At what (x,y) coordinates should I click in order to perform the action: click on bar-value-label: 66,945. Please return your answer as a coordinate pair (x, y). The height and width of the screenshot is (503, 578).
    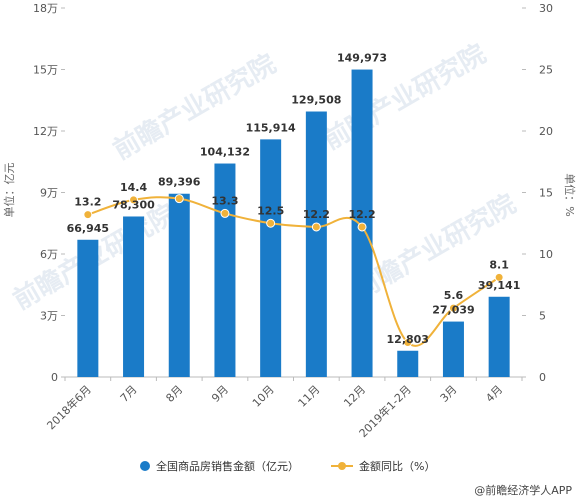
    Looking at the image, I should click on (88, 228).